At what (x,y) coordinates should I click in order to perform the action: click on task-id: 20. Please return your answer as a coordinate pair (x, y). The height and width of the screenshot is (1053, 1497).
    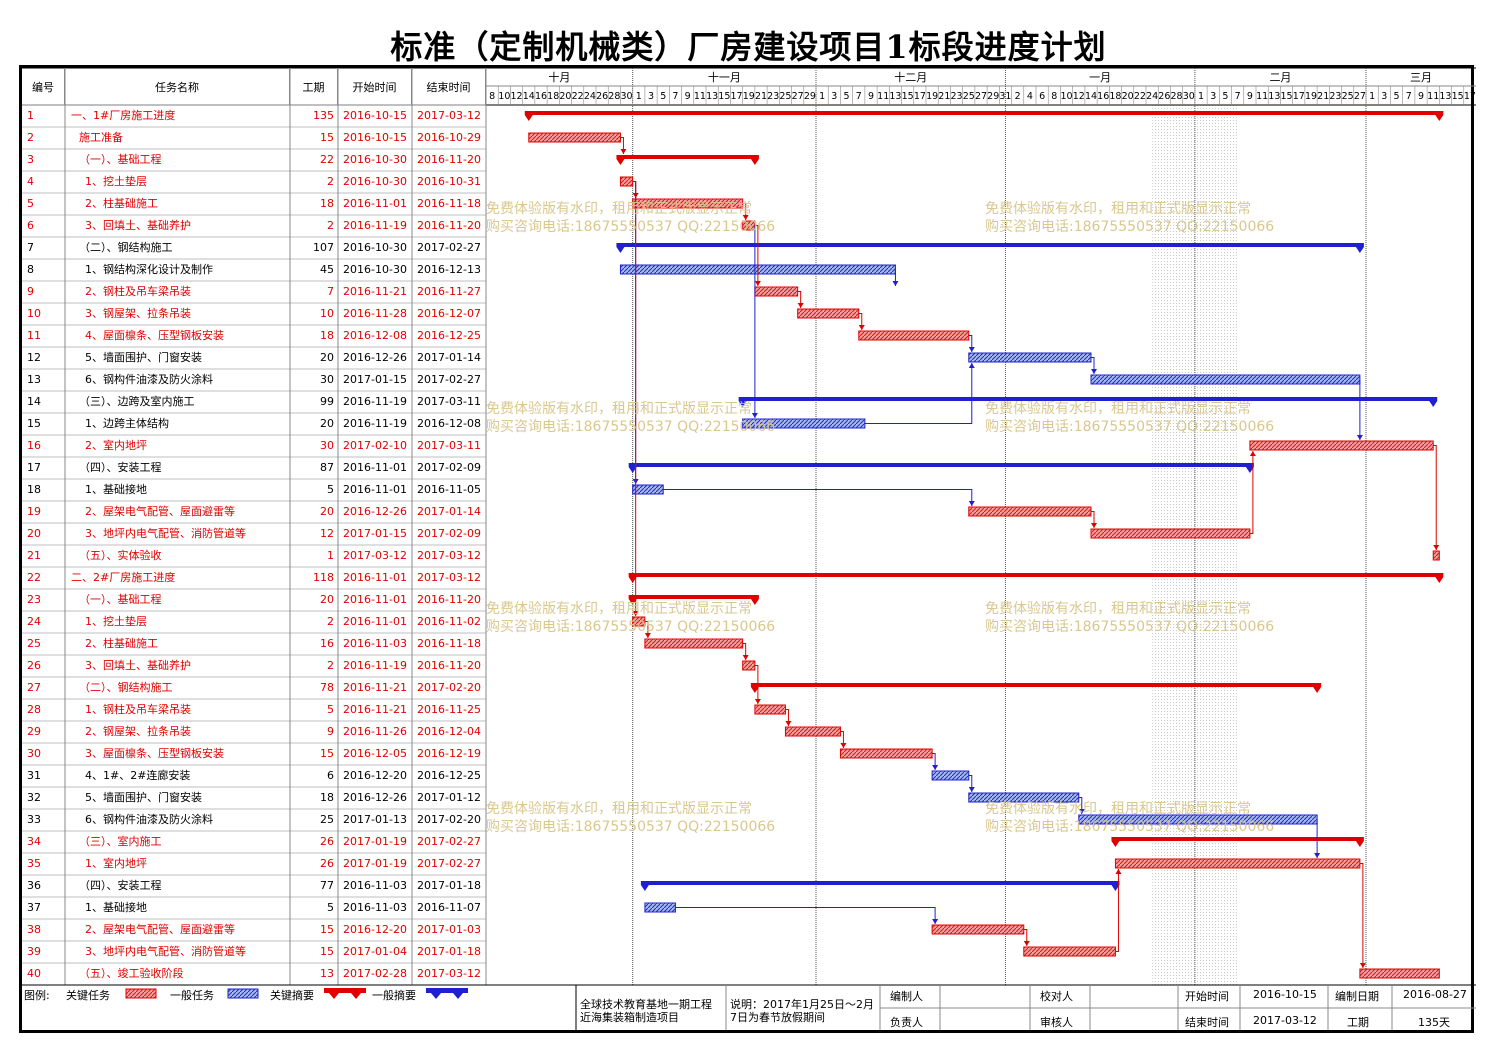
    Looking at the image, I should click on (34, 533).